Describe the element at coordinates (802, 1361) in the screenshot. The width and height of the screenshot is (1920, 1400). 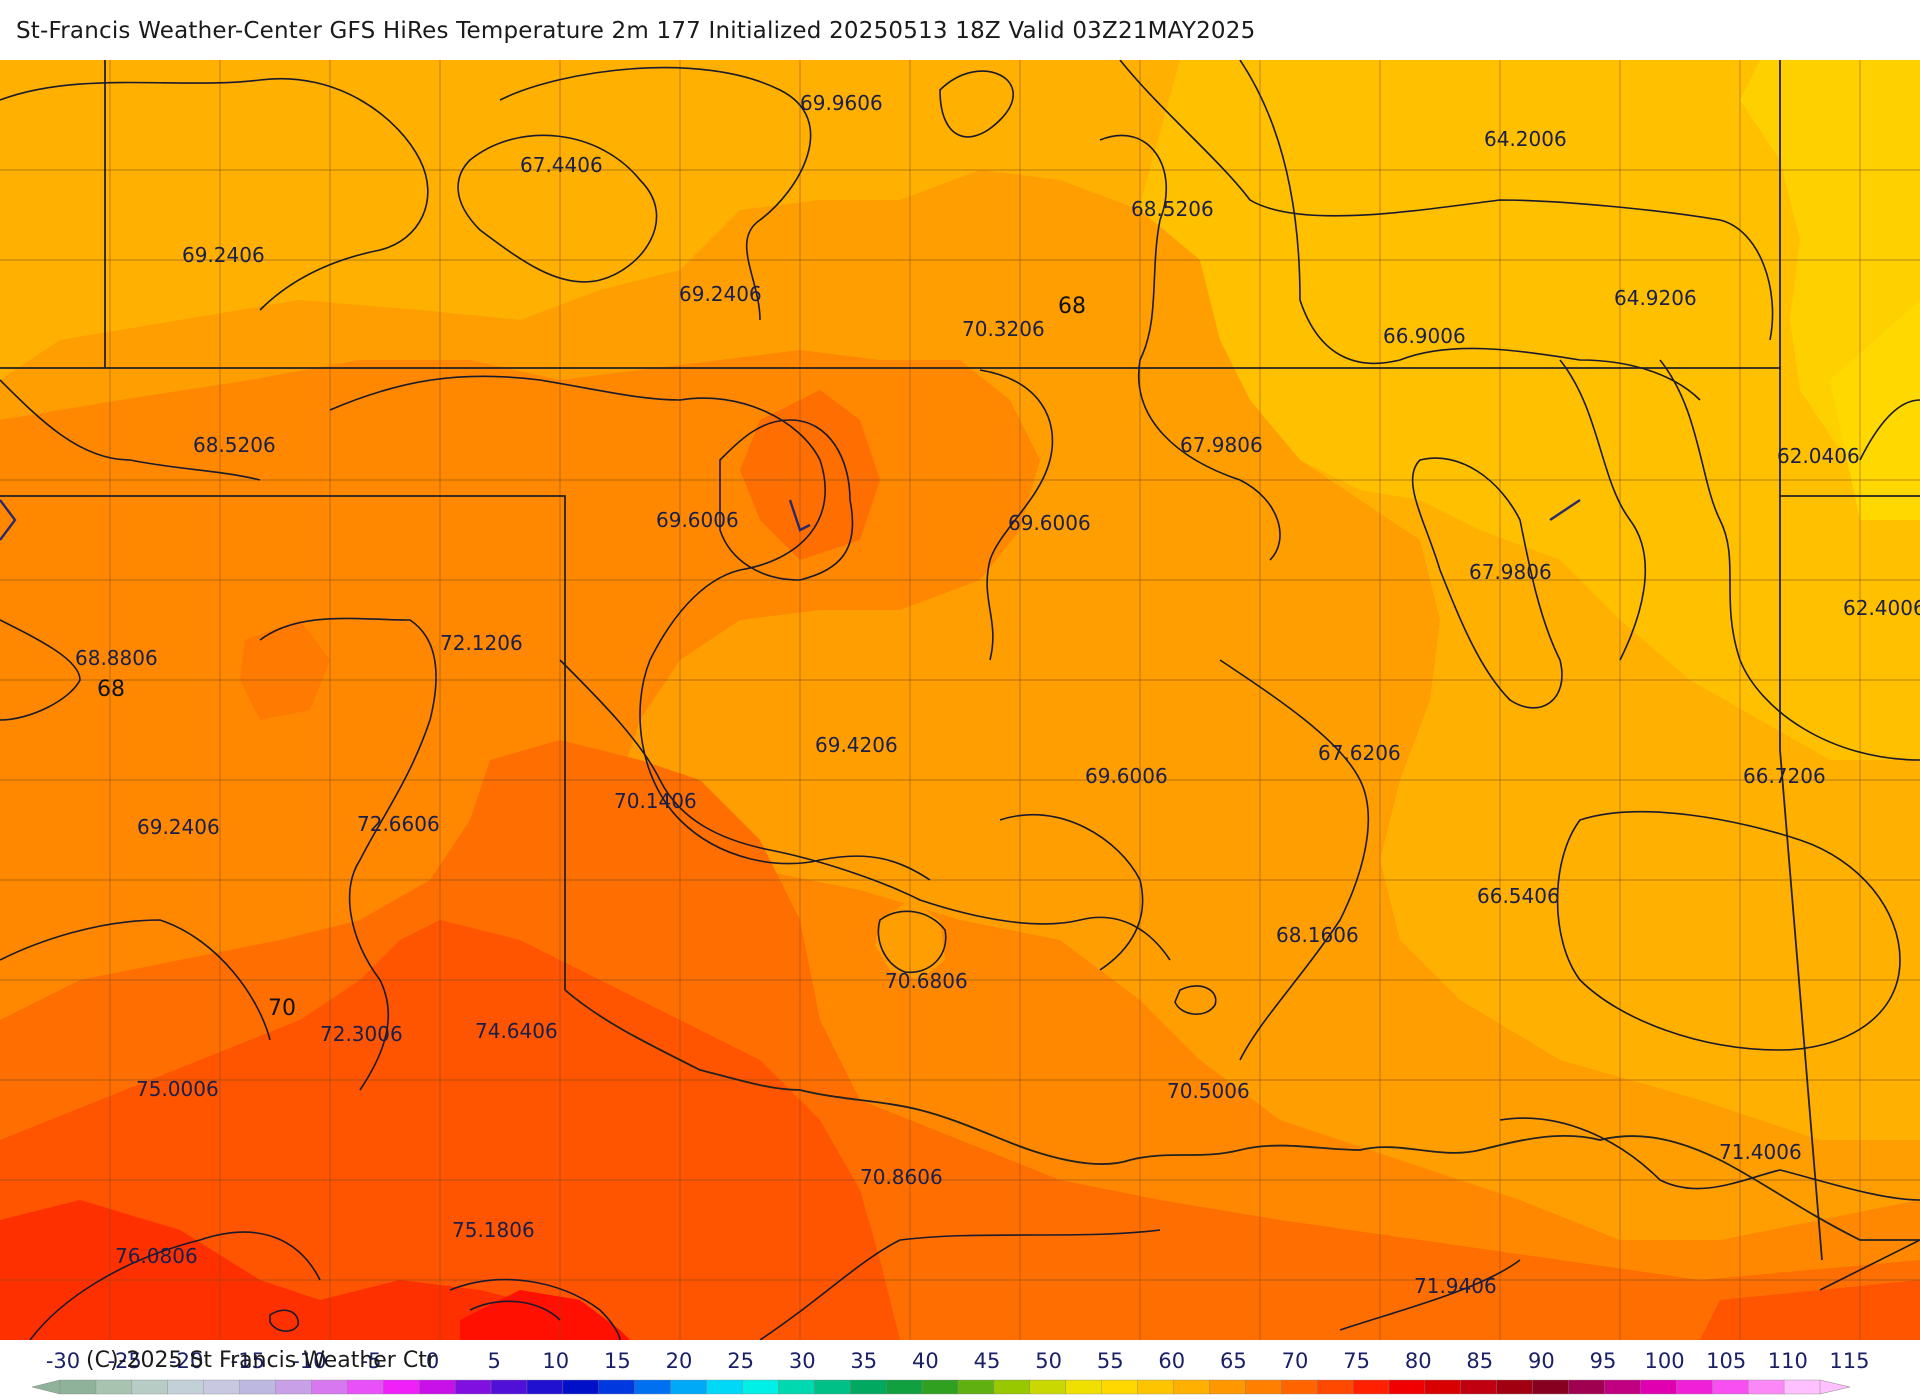
I see `scale-tick: 30` at that location.